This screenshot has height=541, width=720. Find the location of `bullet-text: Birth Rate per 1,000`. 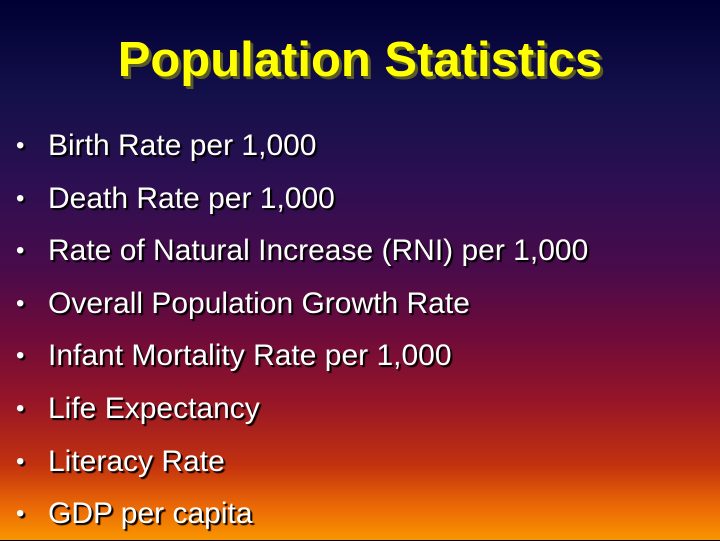

bullet-text: Birth Rate per 1,000 is located at coordinates (182, 145).